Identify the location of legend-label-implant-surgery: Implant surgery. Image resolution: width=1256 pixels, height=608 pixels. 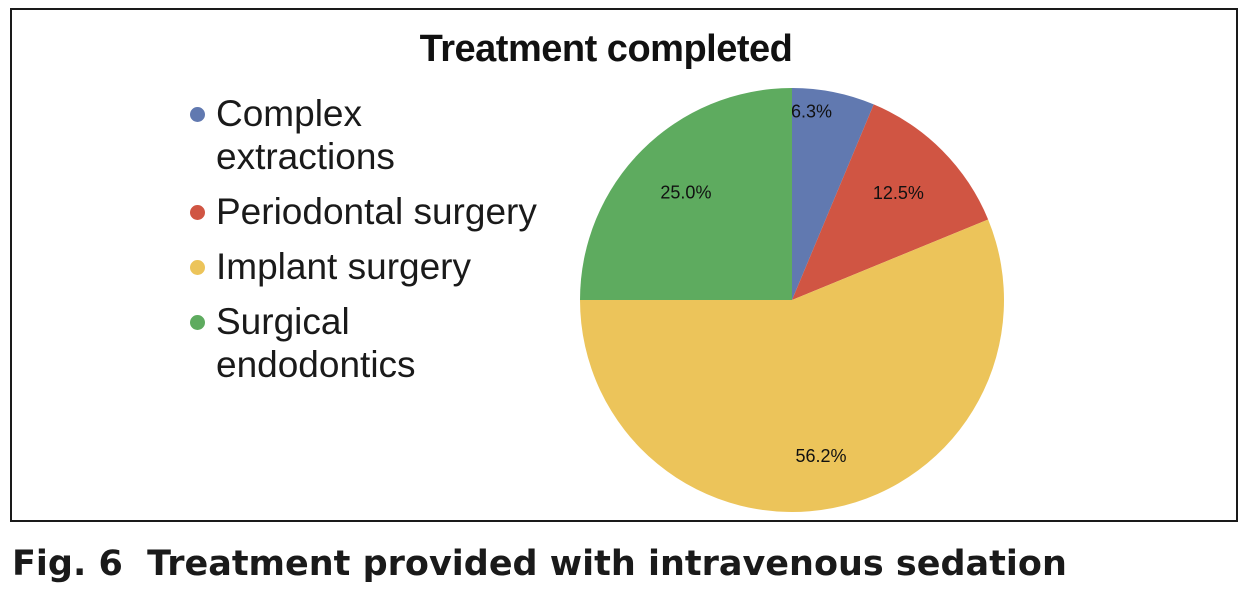
(343, 266).